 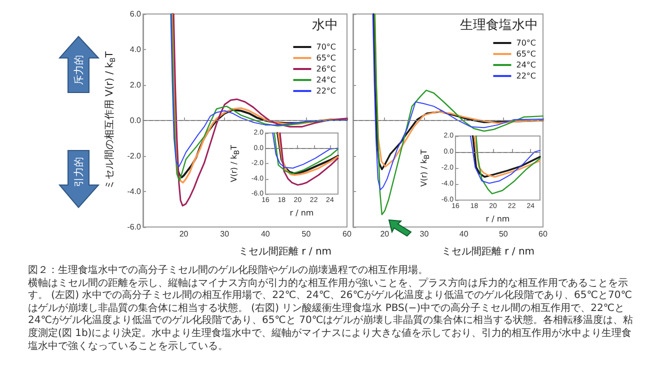 I want to click on legend-label: 26°C, so click(x=326, y=69).